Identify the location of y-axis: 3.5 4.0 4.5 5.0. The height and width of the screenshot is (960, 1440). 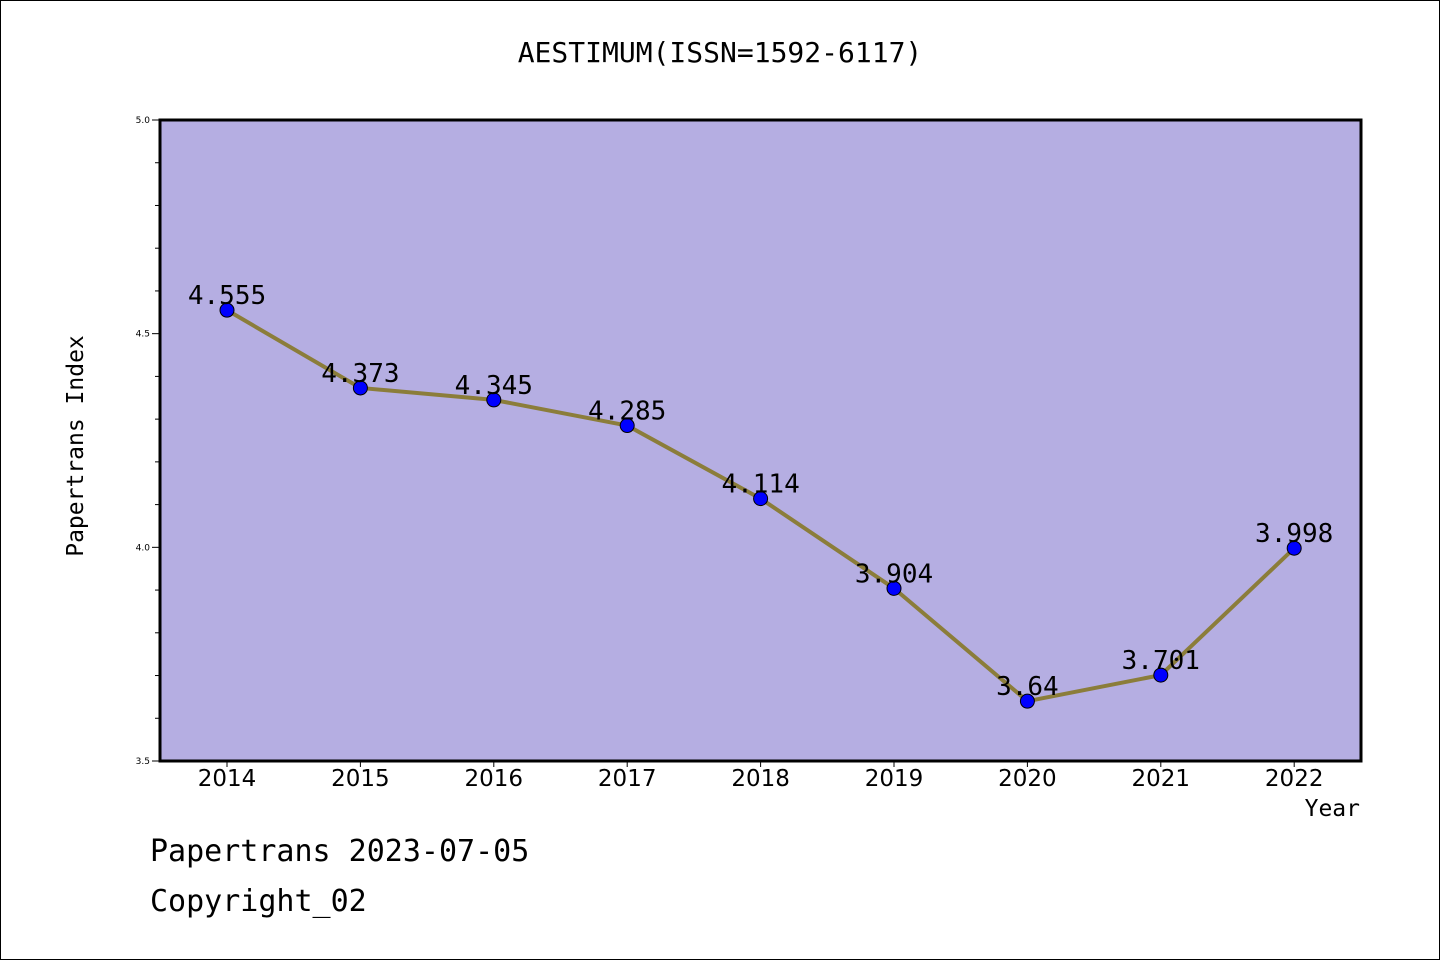
(148, 441).